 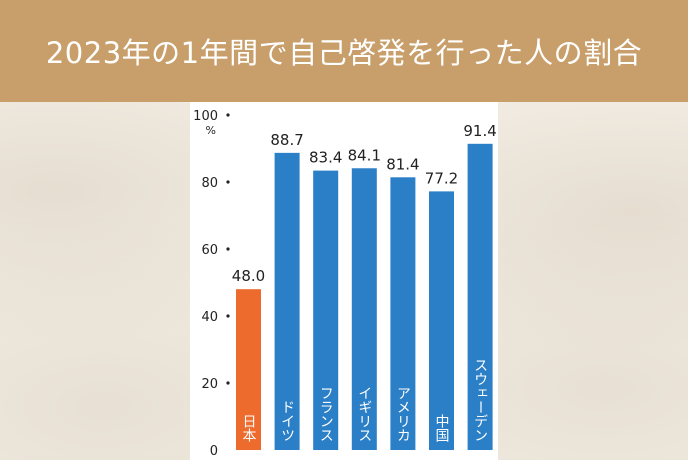 What do you see at coordinates (214, 451) in the screenshot?
I see `y-tick-label: 0` at bounding box center [214, 451].